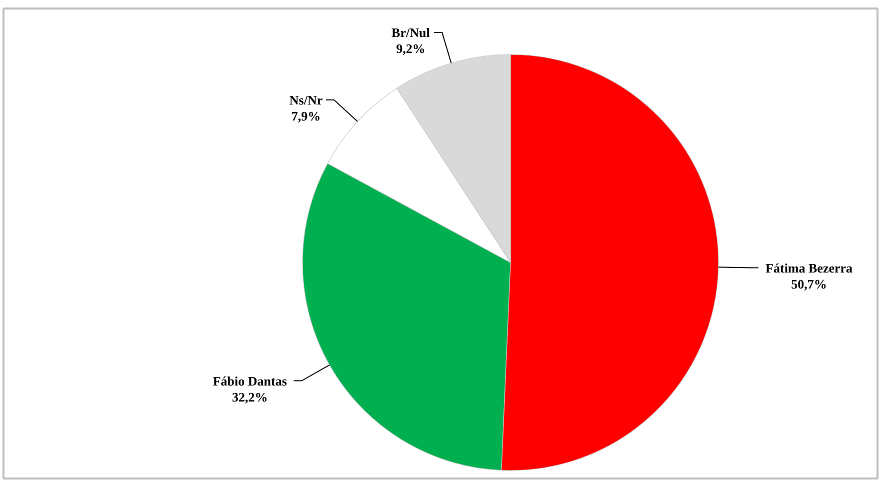 This screenshot has height=486, width=886. I want to click on slice-label: Fátima Bezerra, so click(810, 268).